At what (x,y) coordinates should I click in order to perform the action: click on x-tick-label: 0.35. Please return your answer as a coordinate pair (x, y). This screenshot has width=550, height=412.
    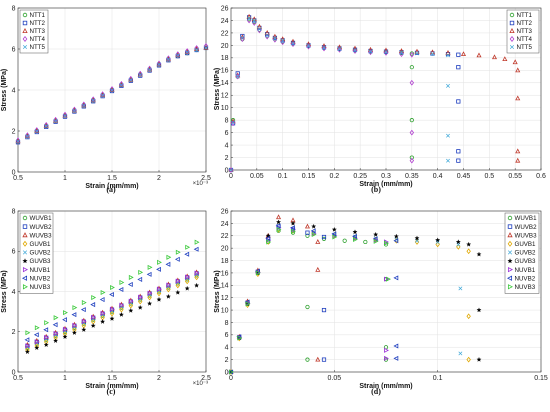
    Looking at the image, I should click on (412, 176).